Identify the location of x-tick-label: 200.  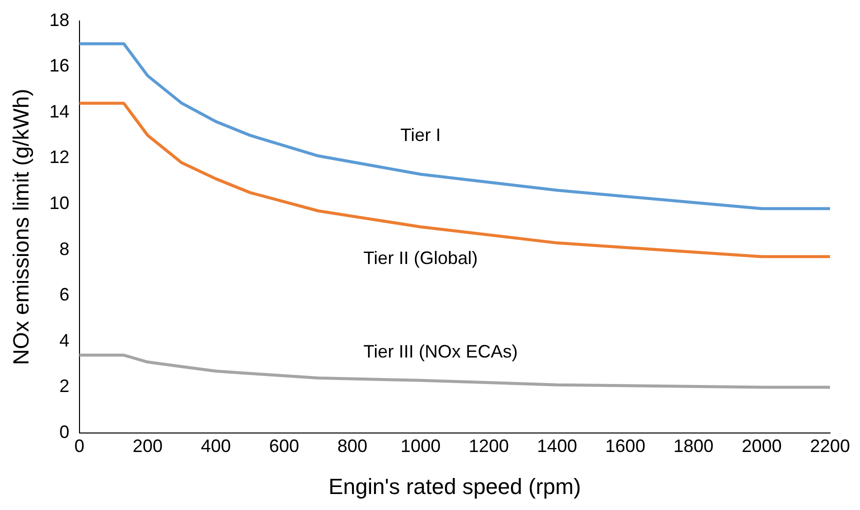
(147, 446).